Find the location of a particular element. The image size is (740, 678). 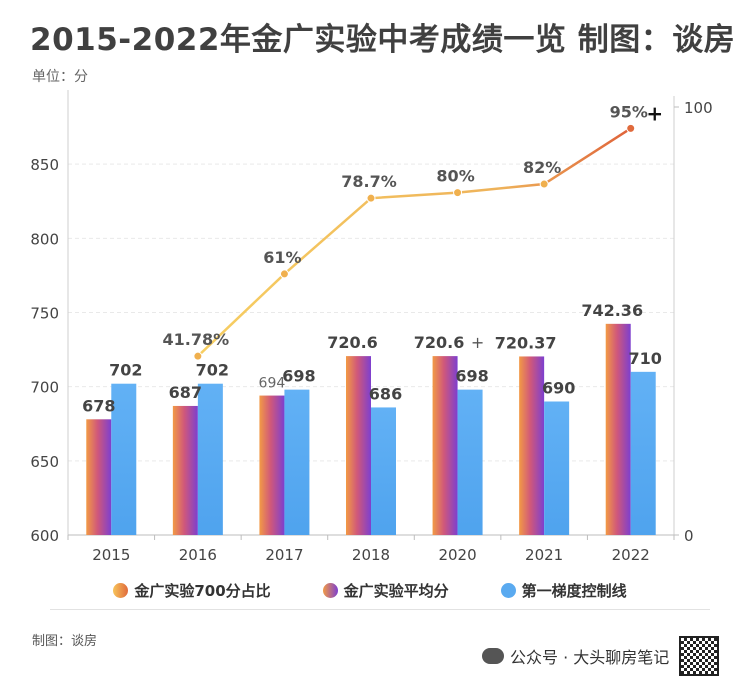

data-label-average: 742.36 is located at coordinates (612, 310).